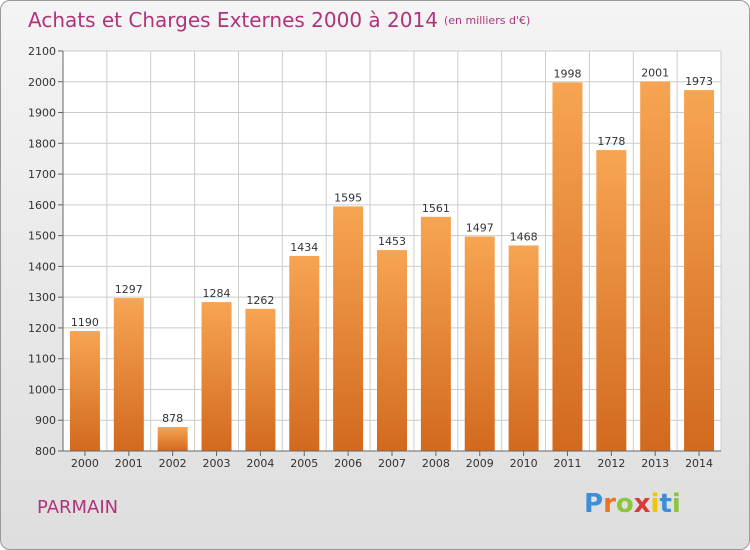  Describe the element at coordinates (480, 228) in the screenshot. I see `data-label: 1497` at that location.